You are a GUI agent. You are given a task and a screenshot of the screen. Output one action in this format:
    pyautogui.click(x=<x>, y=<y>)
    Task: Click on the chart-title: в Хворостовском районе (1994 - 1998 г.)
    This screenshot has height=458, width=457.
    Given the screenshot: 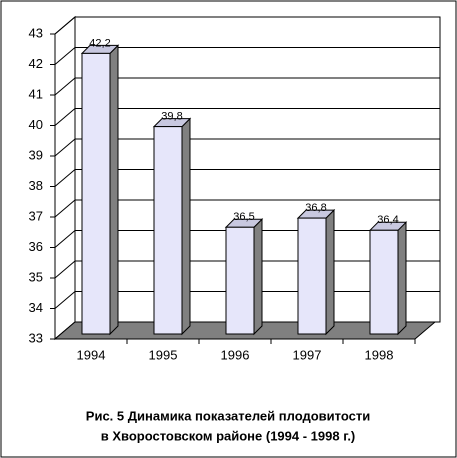 What is the action you would take?
    pyautogui.click(x=228, y=435)
    